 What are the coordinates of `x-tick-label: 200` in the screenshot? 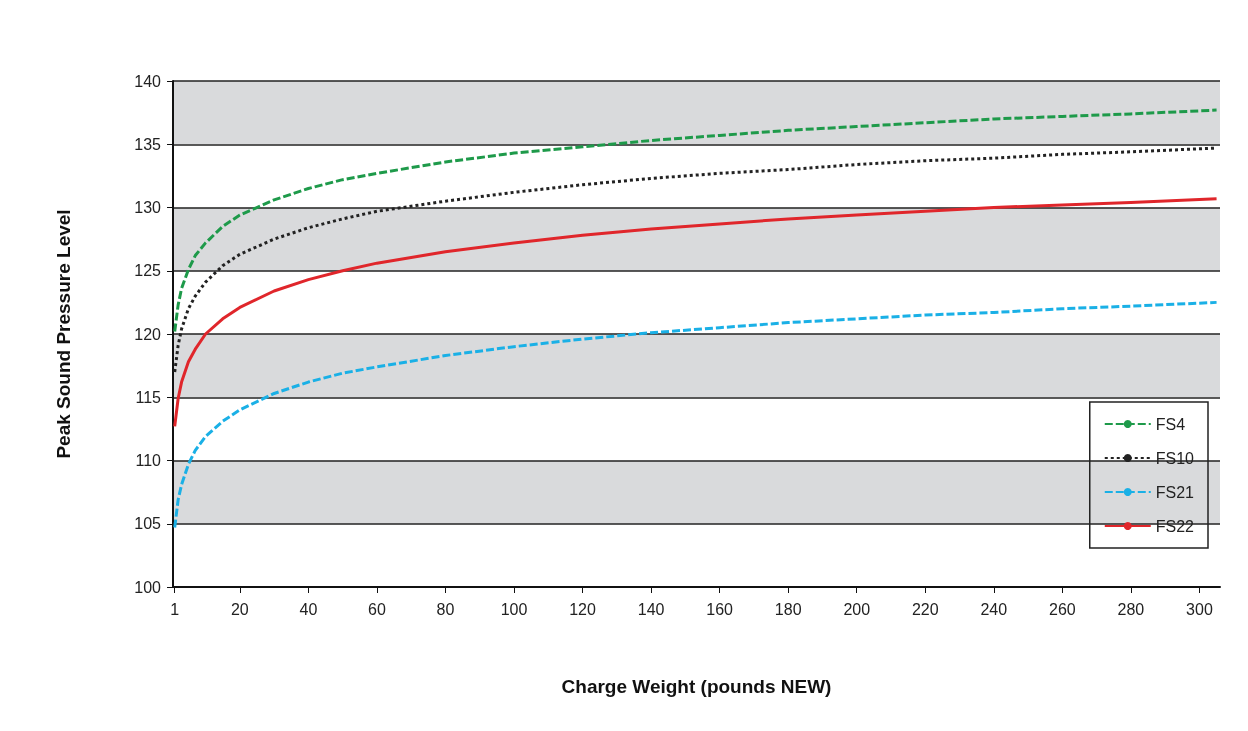 It's located at (857, 609).